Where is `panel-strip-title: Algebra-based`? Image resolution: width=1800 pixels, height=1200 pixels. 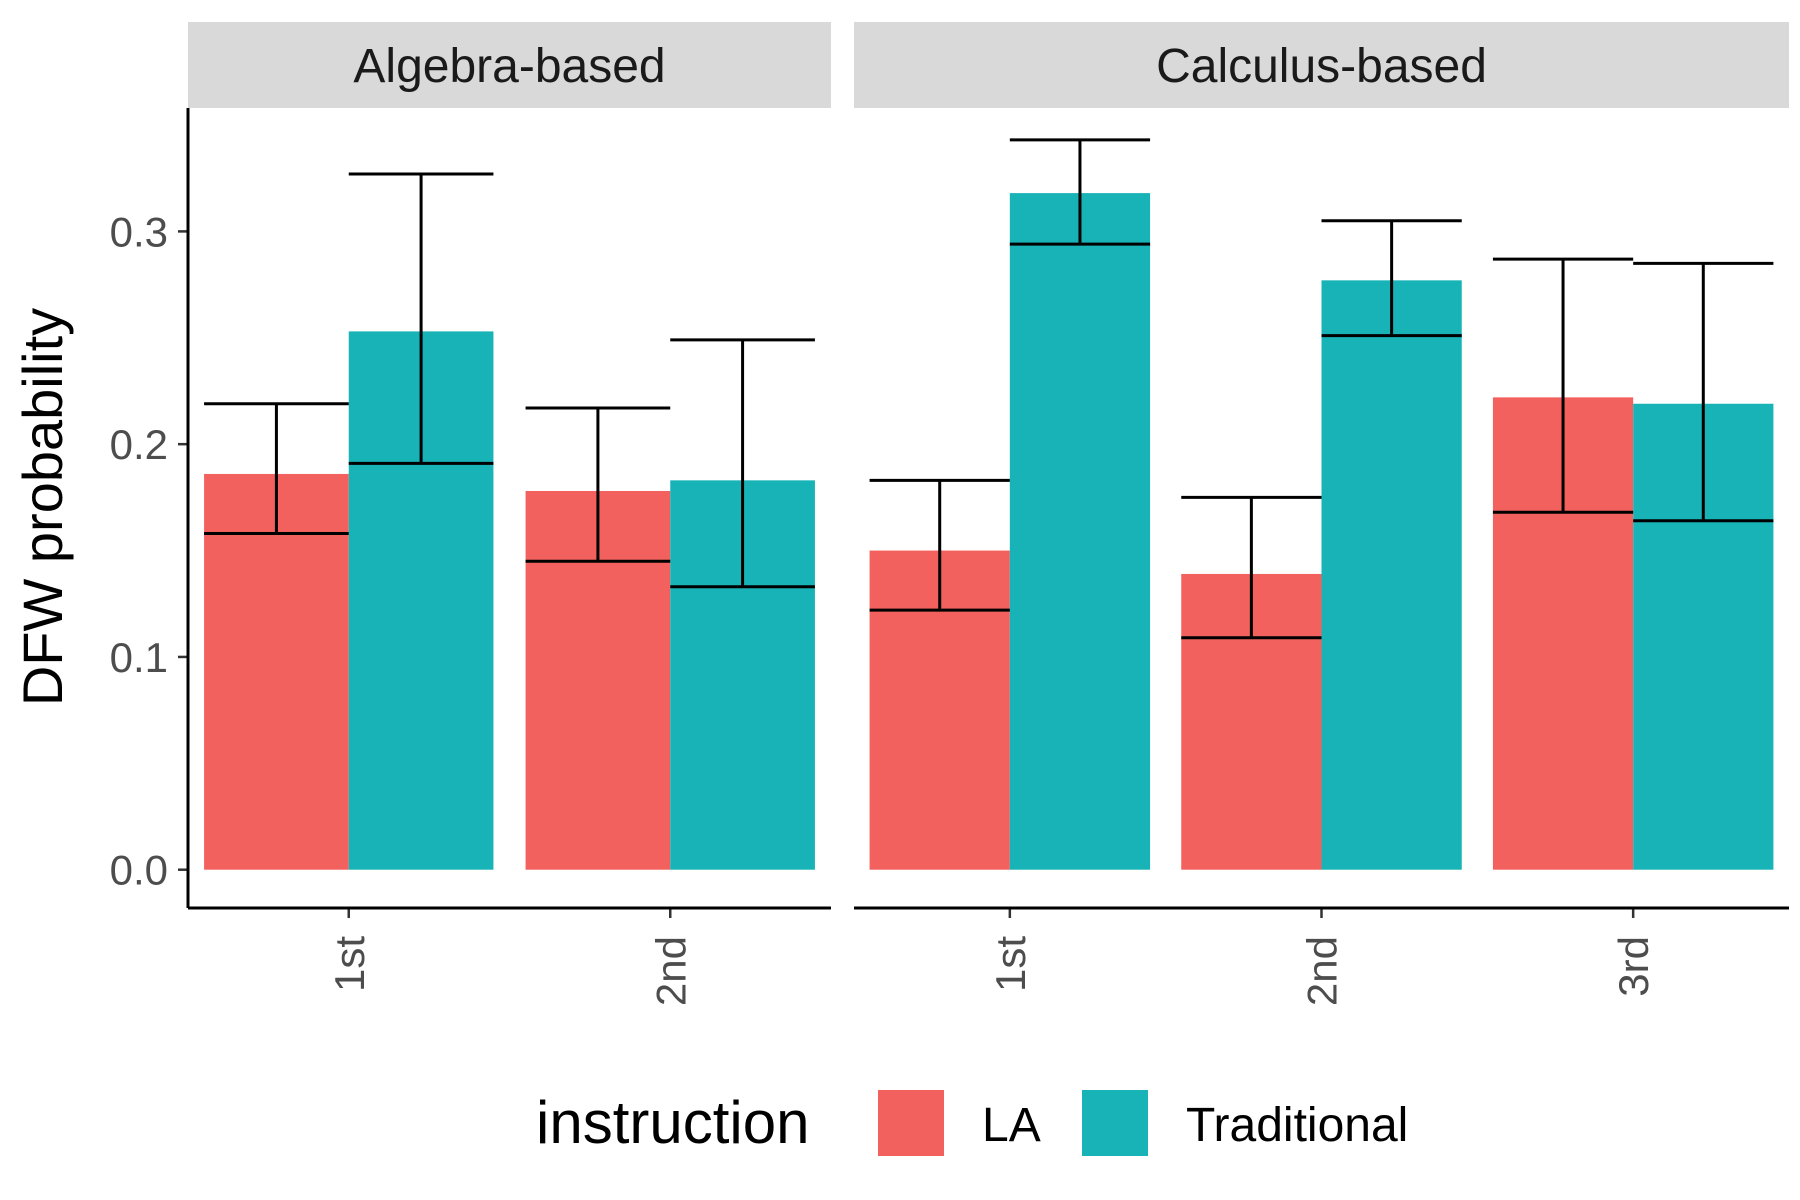
panel-strip-title: Algebra-based is located at coordinates (509, 66).